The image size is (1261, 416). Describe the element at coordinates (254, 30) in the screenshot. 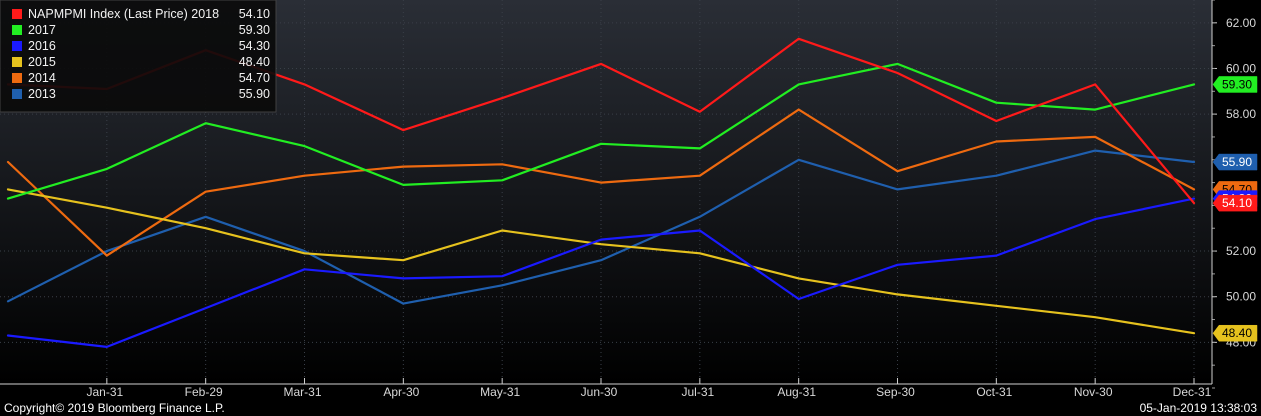

I see `legend-value: 59.30` at that location.